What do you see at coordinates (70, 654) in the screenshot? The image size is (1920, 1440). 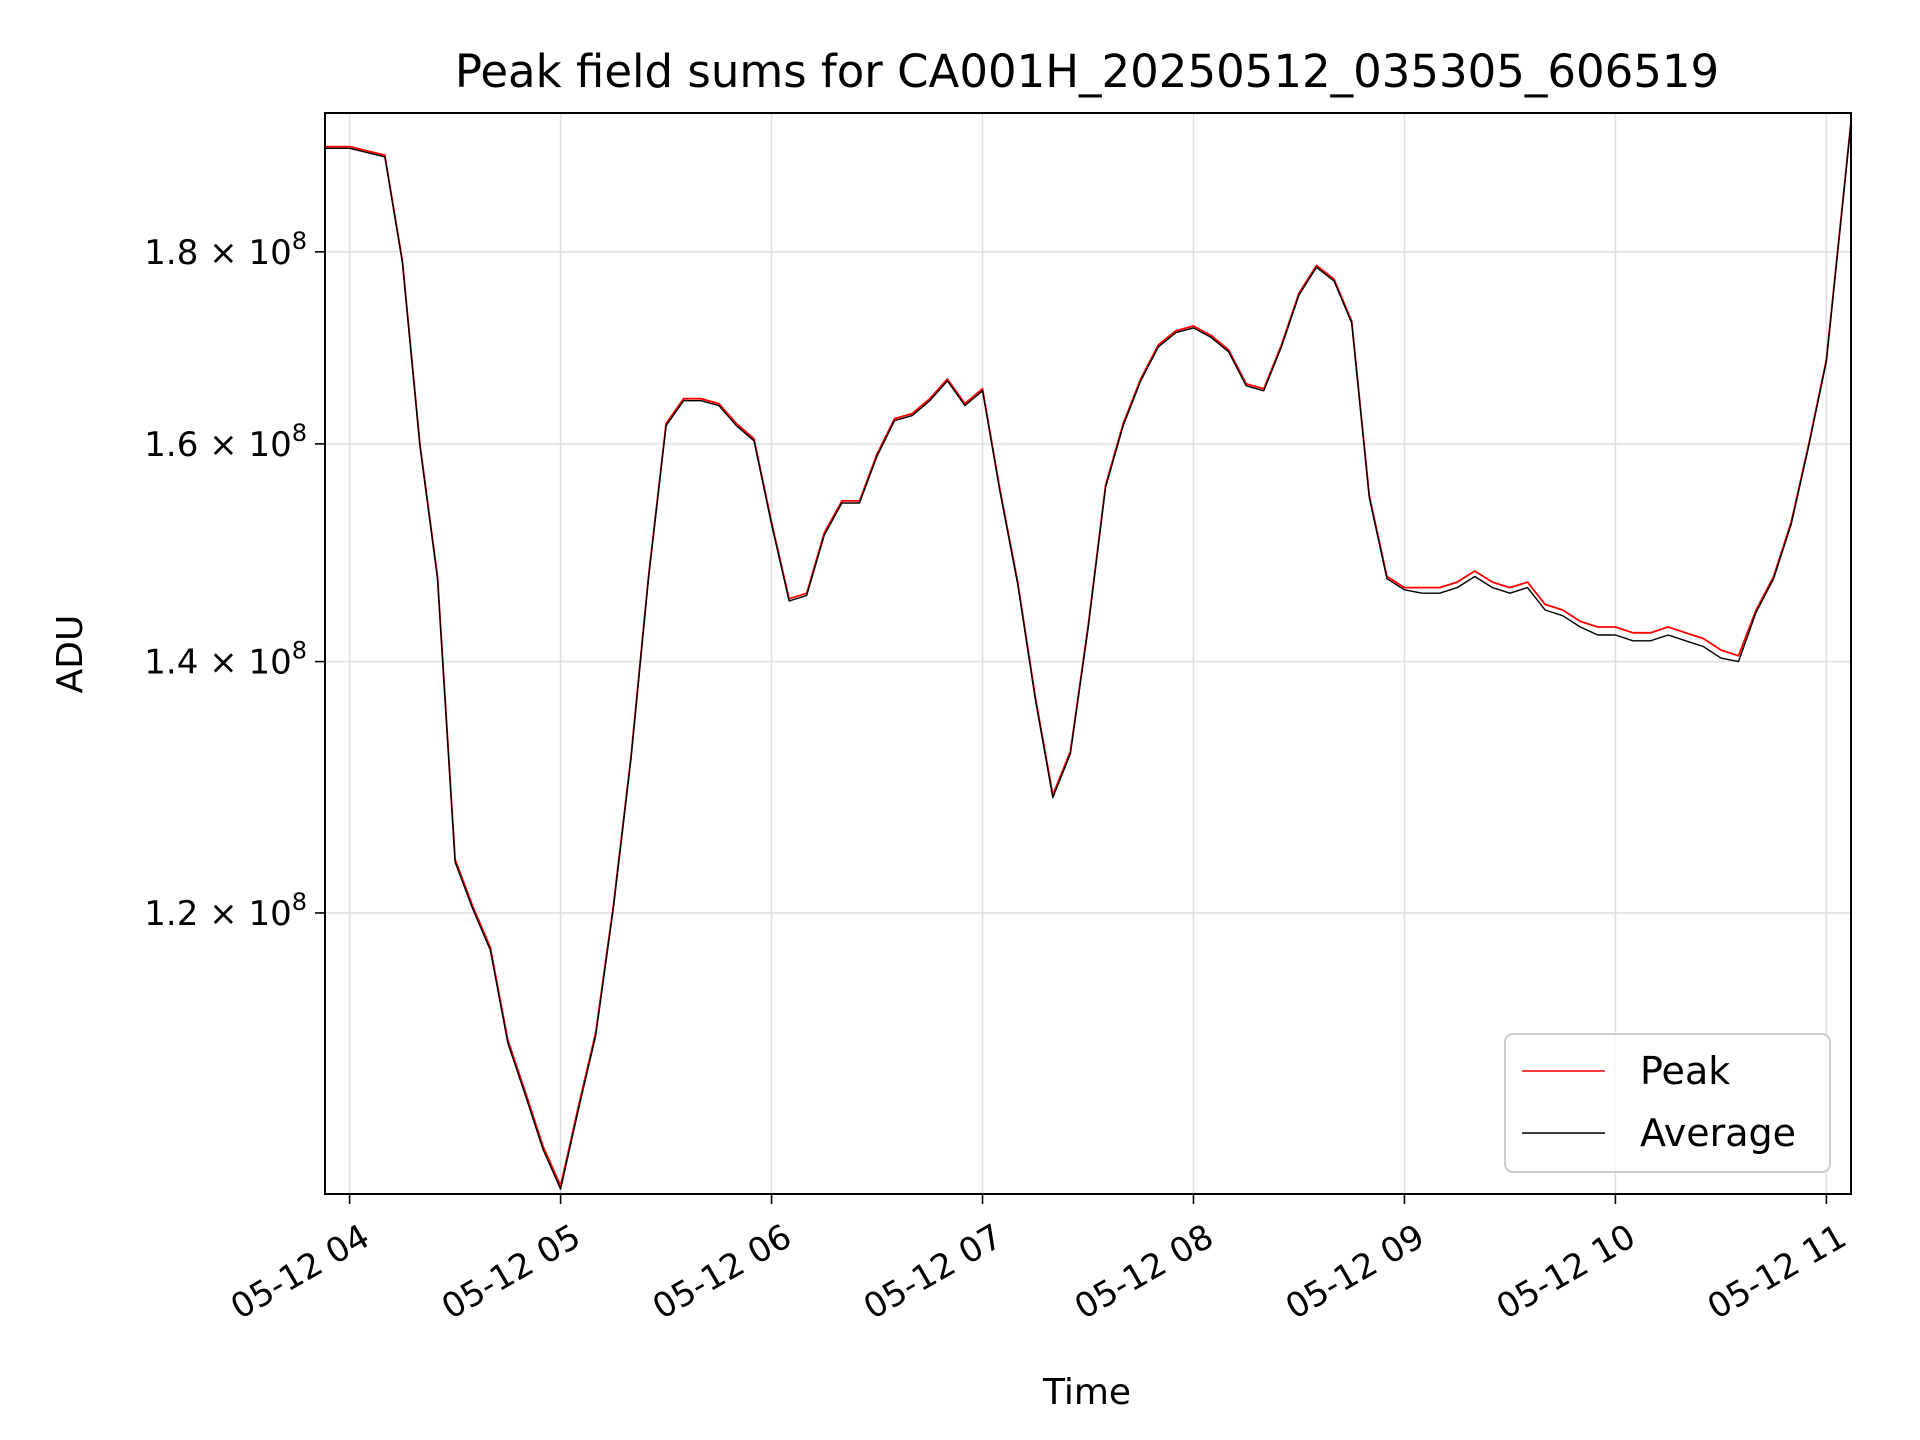 I see `y-axis-label: ADU` at bounding box center [70, 654].